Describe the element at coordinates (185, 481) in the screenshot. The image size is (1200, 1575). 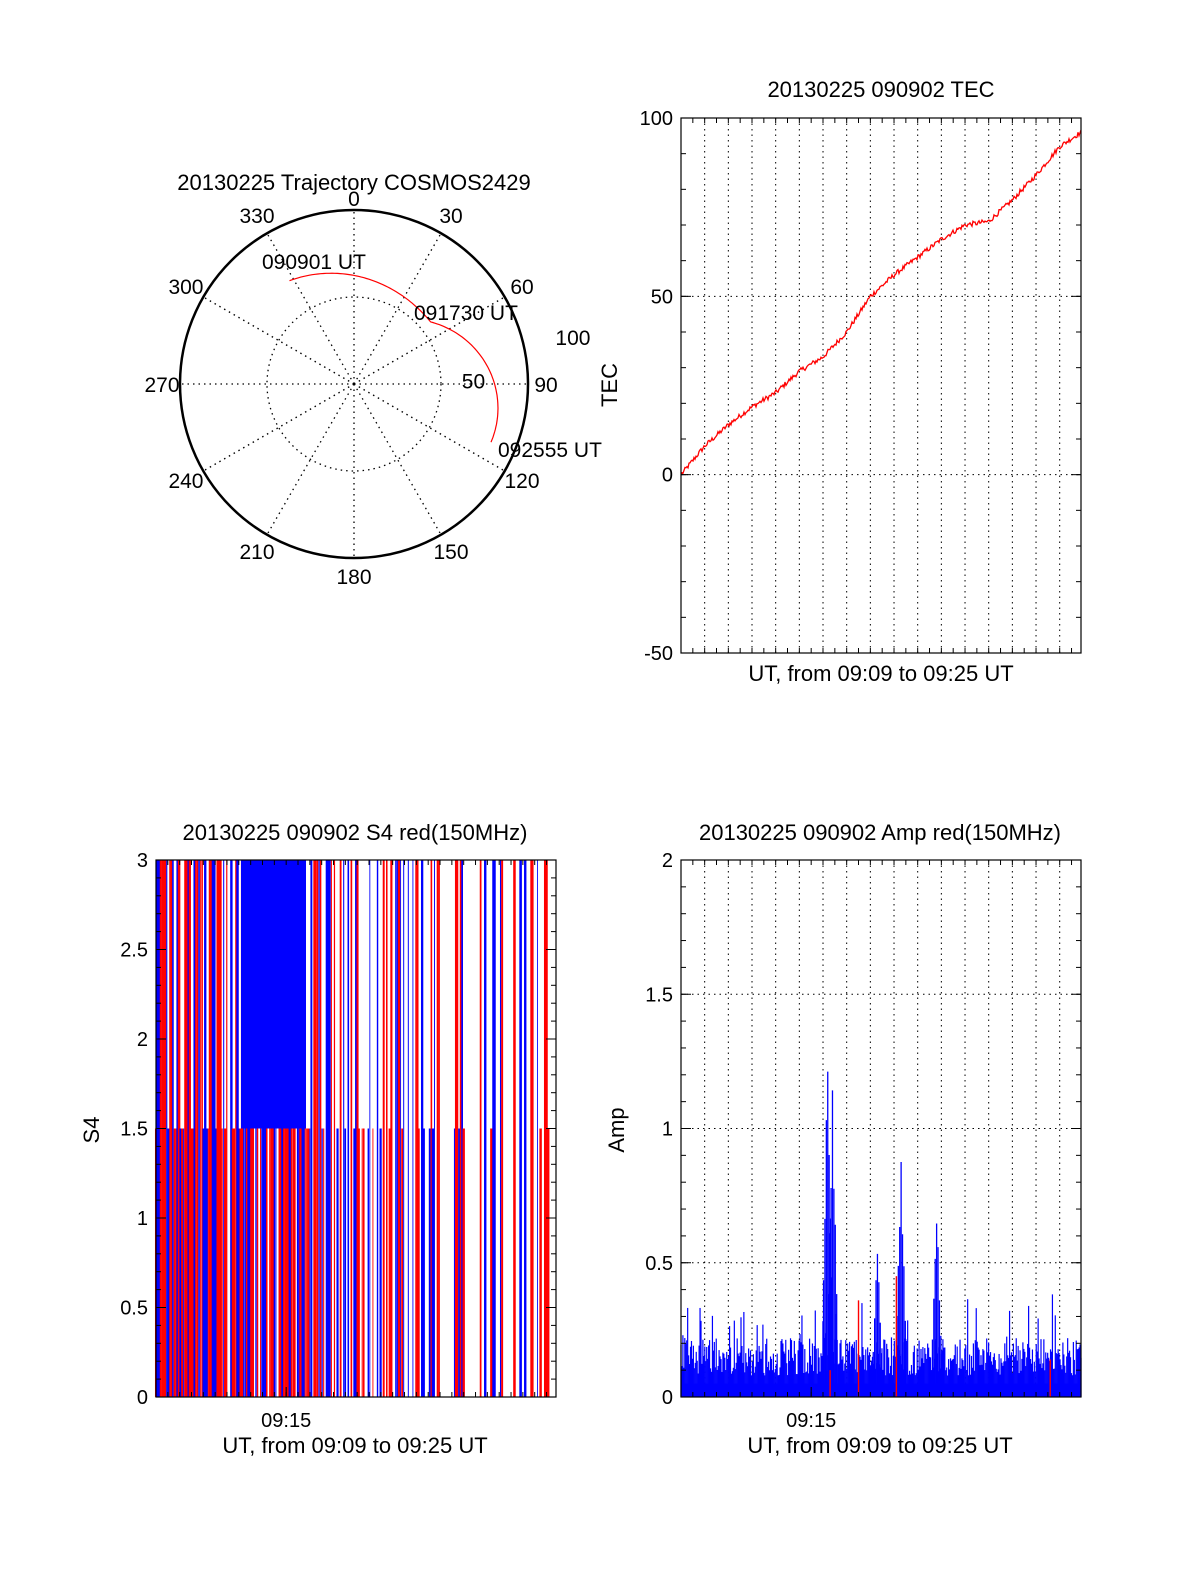
I see `azimuth-label: 240` at that location.